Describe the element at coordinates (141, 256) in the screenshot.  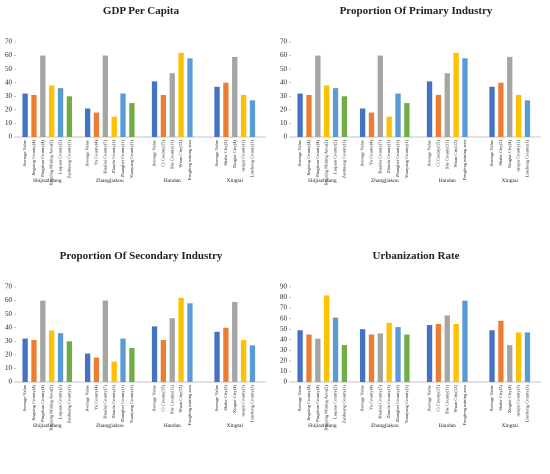
I see `chart-title: Proportion Of Secondary Industry` at that location.